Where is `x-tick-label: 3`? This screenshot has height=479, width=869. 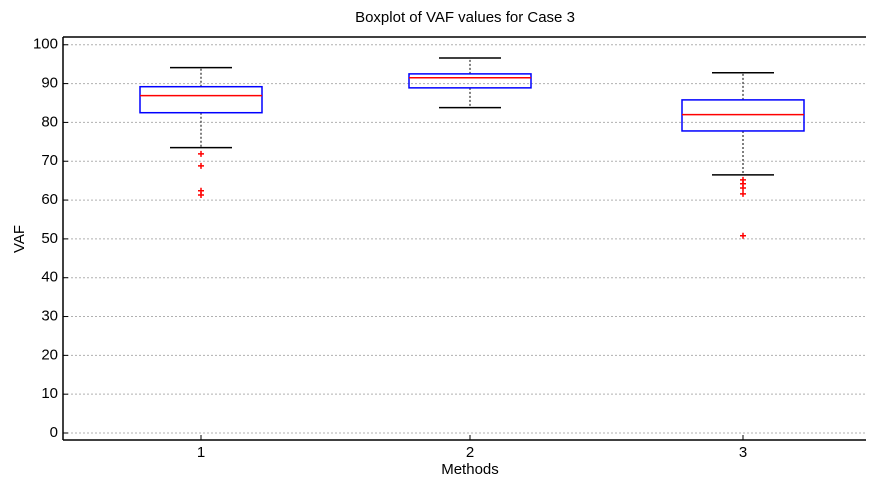 x-tick-label: 3 is located at coordinates (743, 452).